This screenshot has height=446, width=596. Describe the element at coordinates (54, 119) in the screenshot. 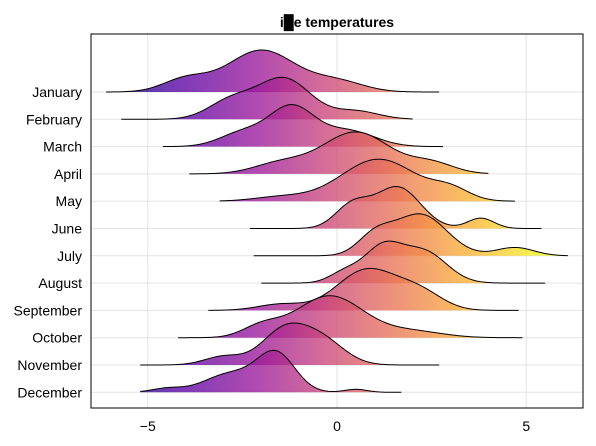

I see `y-tick-label: February` at that location.